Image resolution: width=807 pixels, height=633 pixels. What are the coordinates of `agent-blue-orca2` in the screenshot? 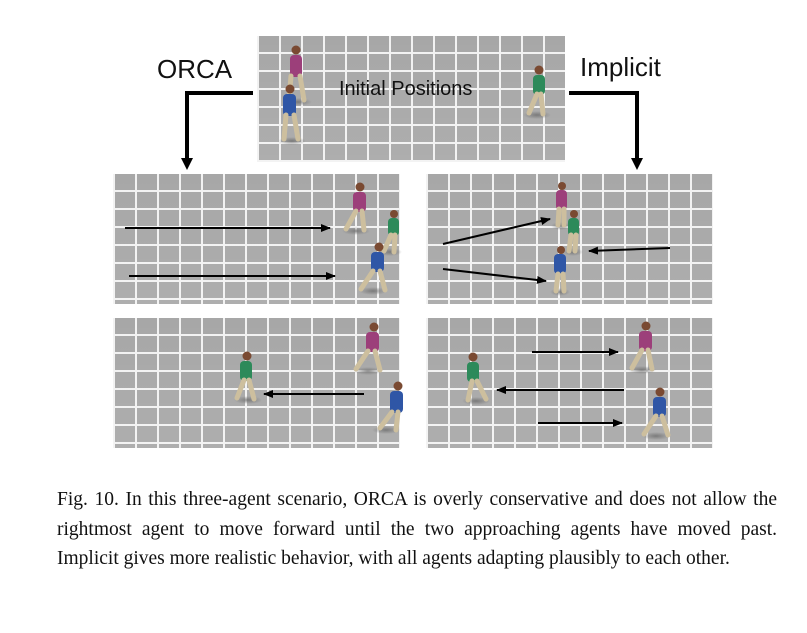 It's located at (387, 407).